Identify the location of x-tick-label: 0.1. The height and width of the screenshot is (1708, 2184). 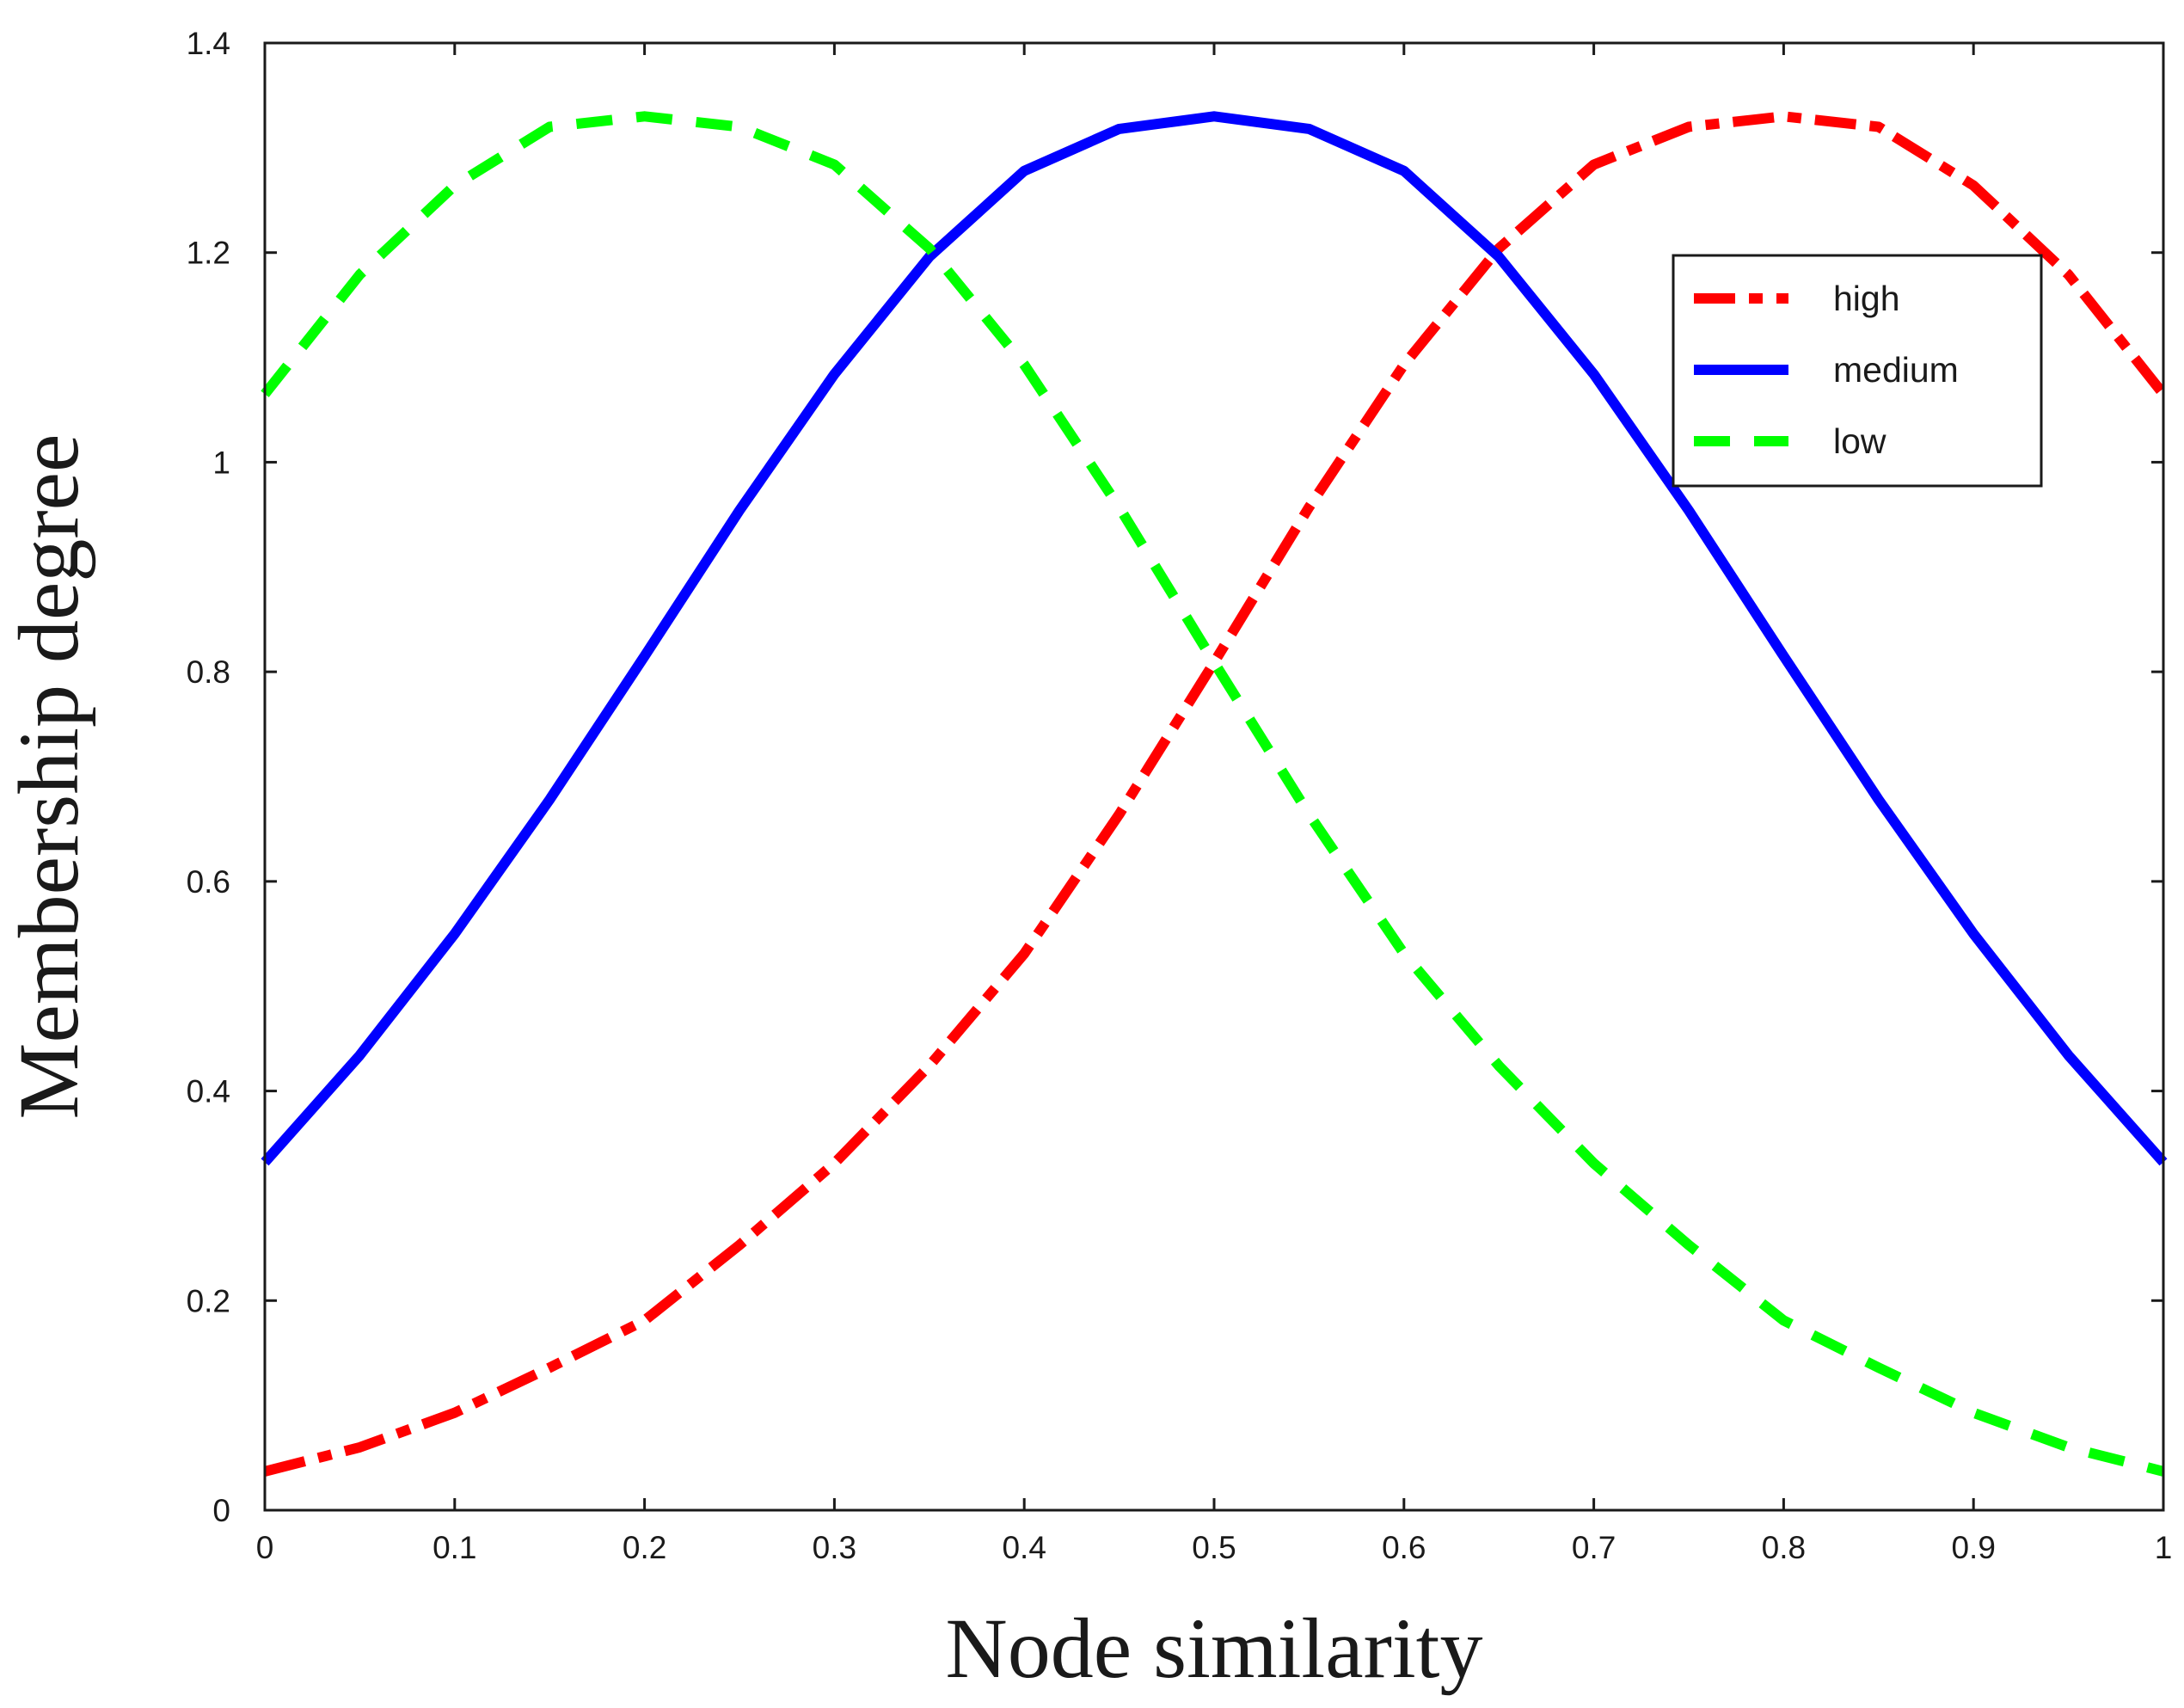
(454, 1548).